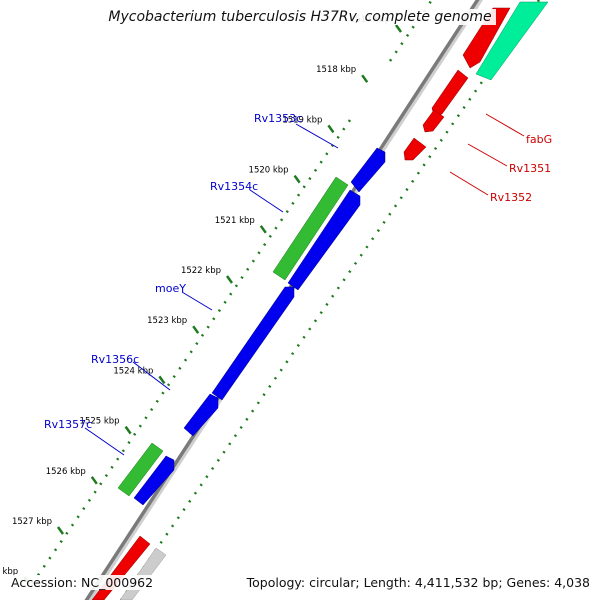  I want to click on gene-rv1350-rna-feature, so click(512, 41).